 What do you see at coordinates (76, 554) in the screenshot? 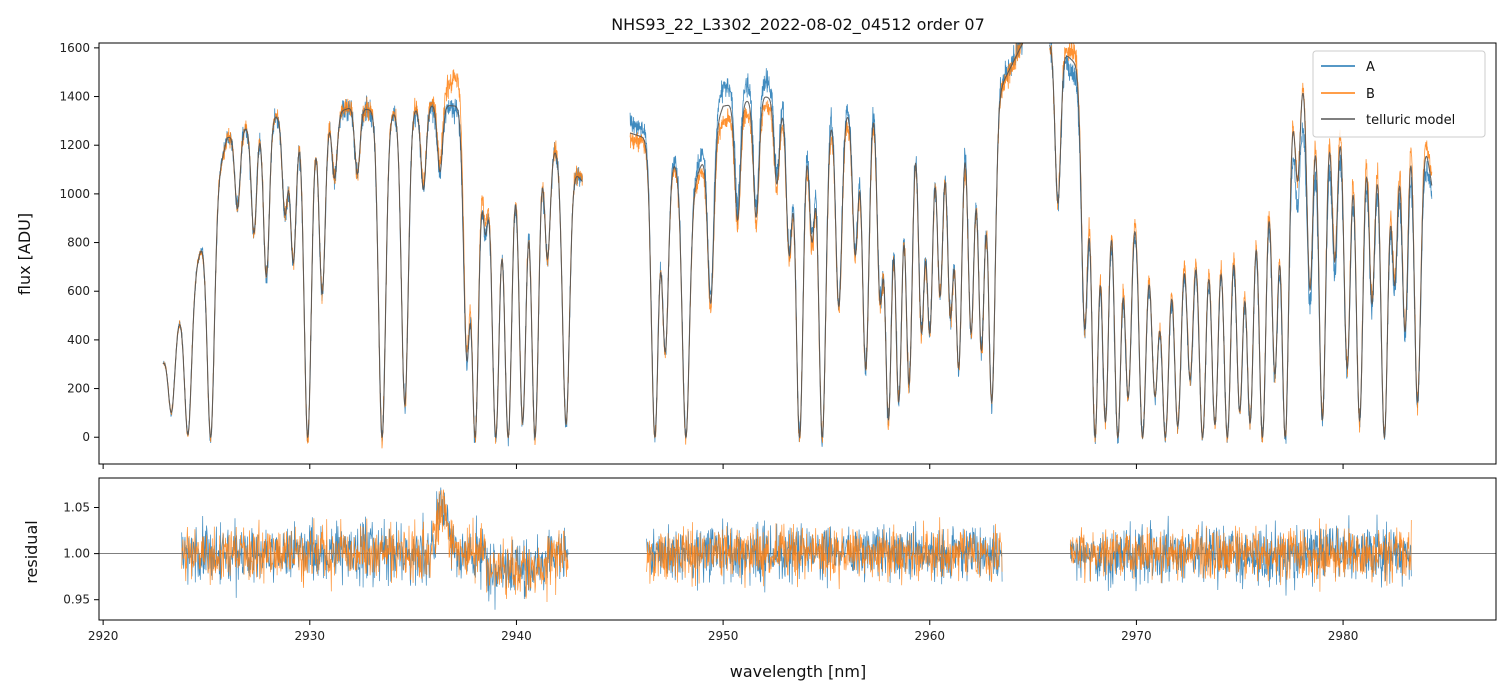
I see `residual-y-tick-label: 1.00` at bounding box center [76, 554].